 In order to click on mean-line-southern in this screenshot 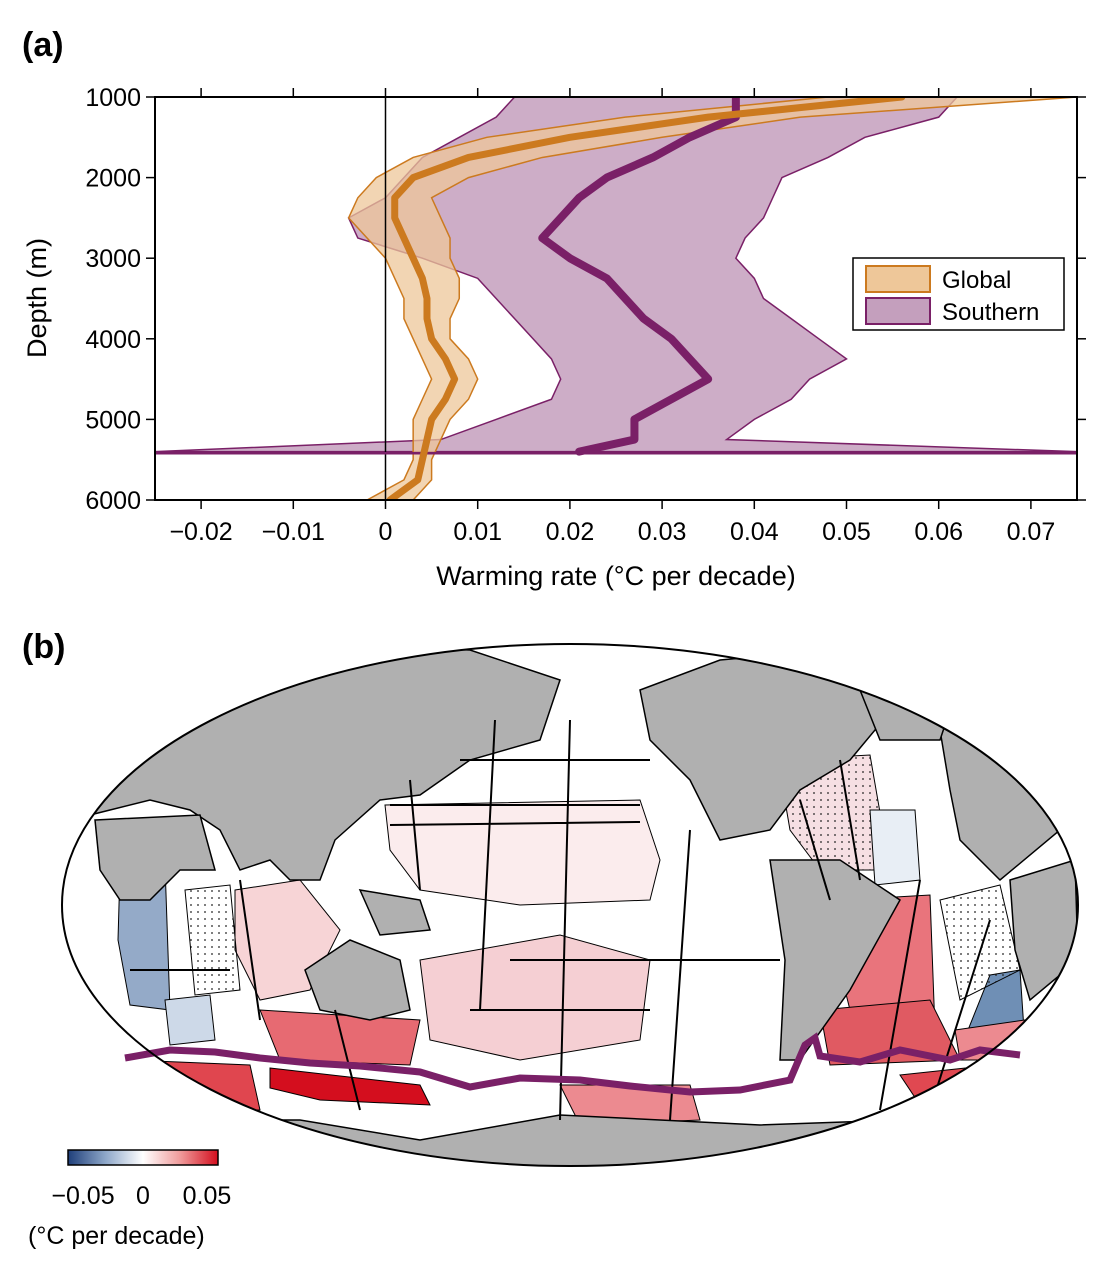, I will do `click(639, 276)`.